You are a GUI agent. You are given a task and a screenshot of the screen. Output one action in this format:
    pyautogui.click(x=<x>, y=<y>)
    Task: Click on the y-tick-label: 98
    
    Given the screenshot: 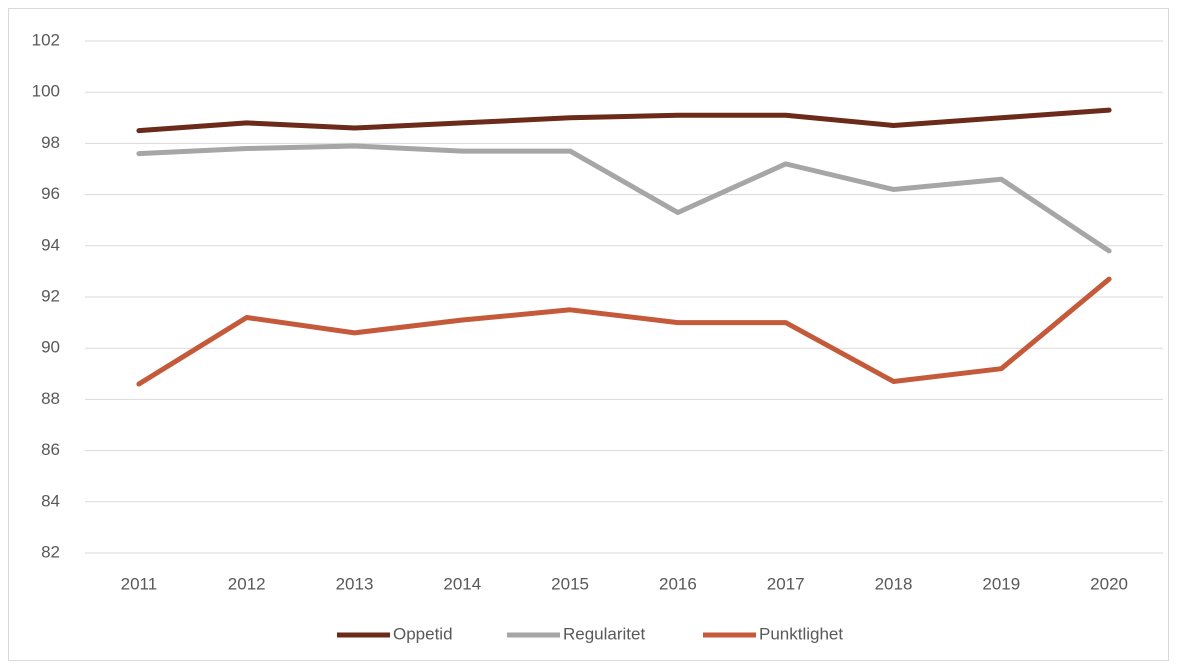 What is the action you would take?
    pyautogui.click(x=50, y=142)
    